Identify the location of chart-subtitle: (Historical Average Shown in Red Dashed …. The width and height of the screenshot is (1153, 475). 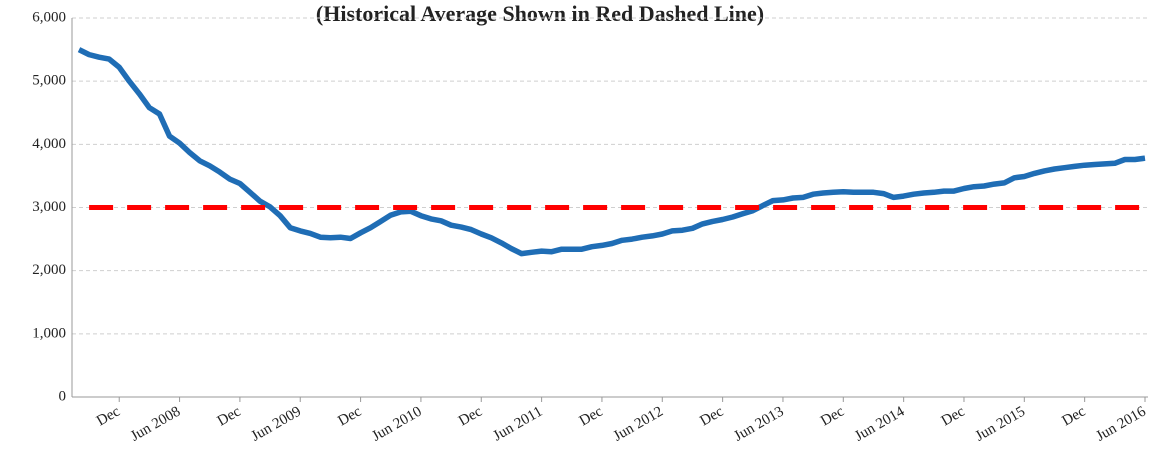
(540, 13).